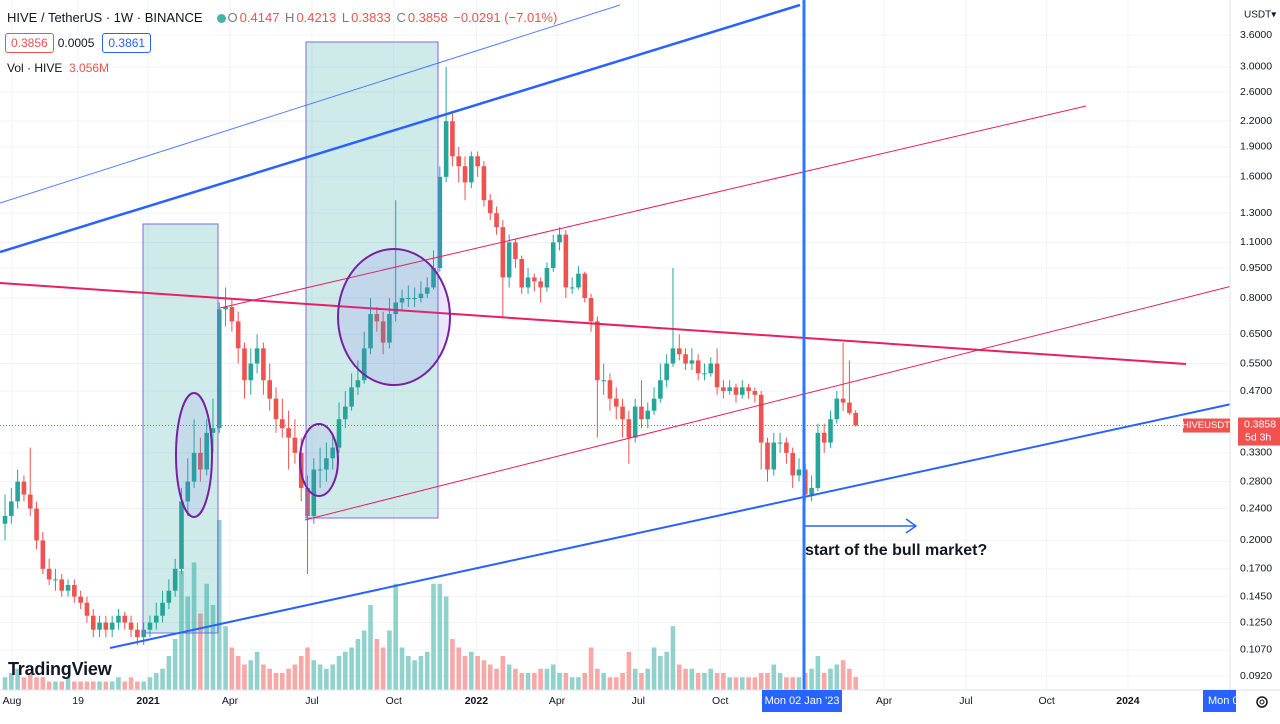 The height and width of the screenshot is (724, 1280). Describe the element at coordinates (638, 701) in the screenshot. I see `x-tick-label: Jul` at that location.